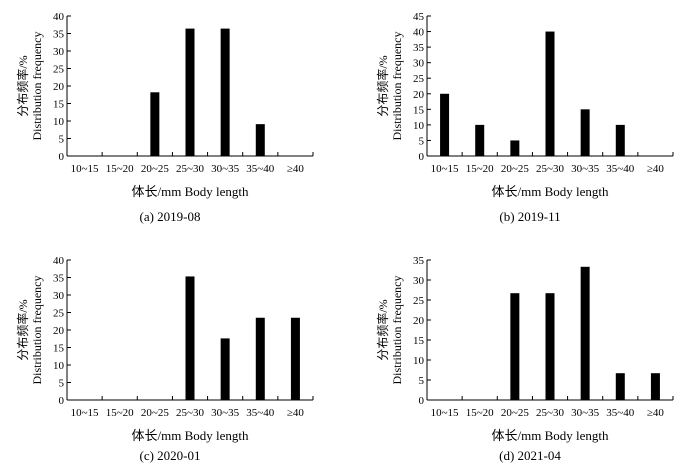 Image resolution: width=700 pixels, height=469 pixels. What do you see at coordinates (529, 216) in the screenshot?
I see `panel-caption: (b) 2019-11` at bounding box center [529, 216].